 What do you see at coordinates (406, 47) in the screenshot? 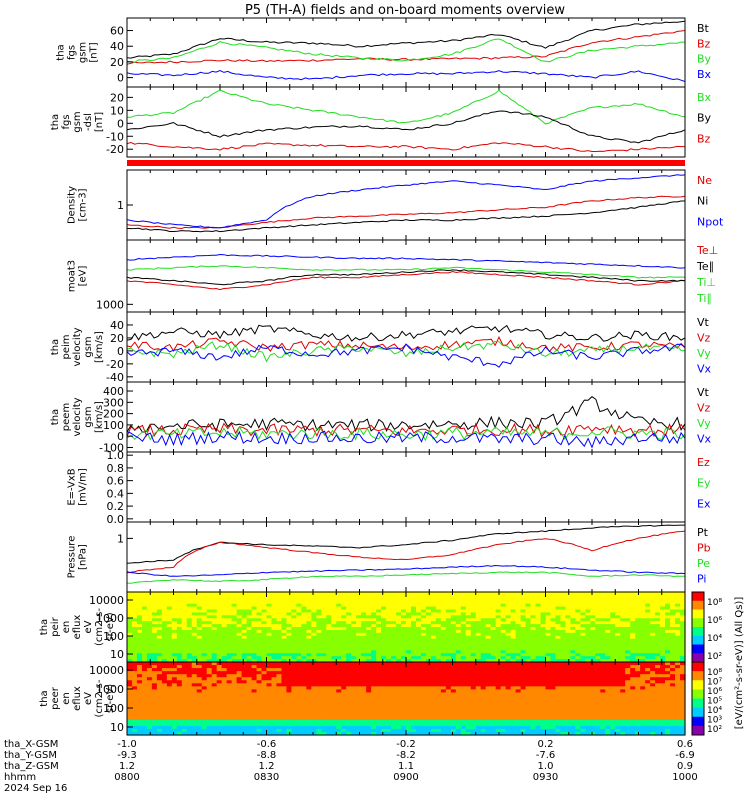
I see `series-line-Bz` at bounding box center [406, 47].